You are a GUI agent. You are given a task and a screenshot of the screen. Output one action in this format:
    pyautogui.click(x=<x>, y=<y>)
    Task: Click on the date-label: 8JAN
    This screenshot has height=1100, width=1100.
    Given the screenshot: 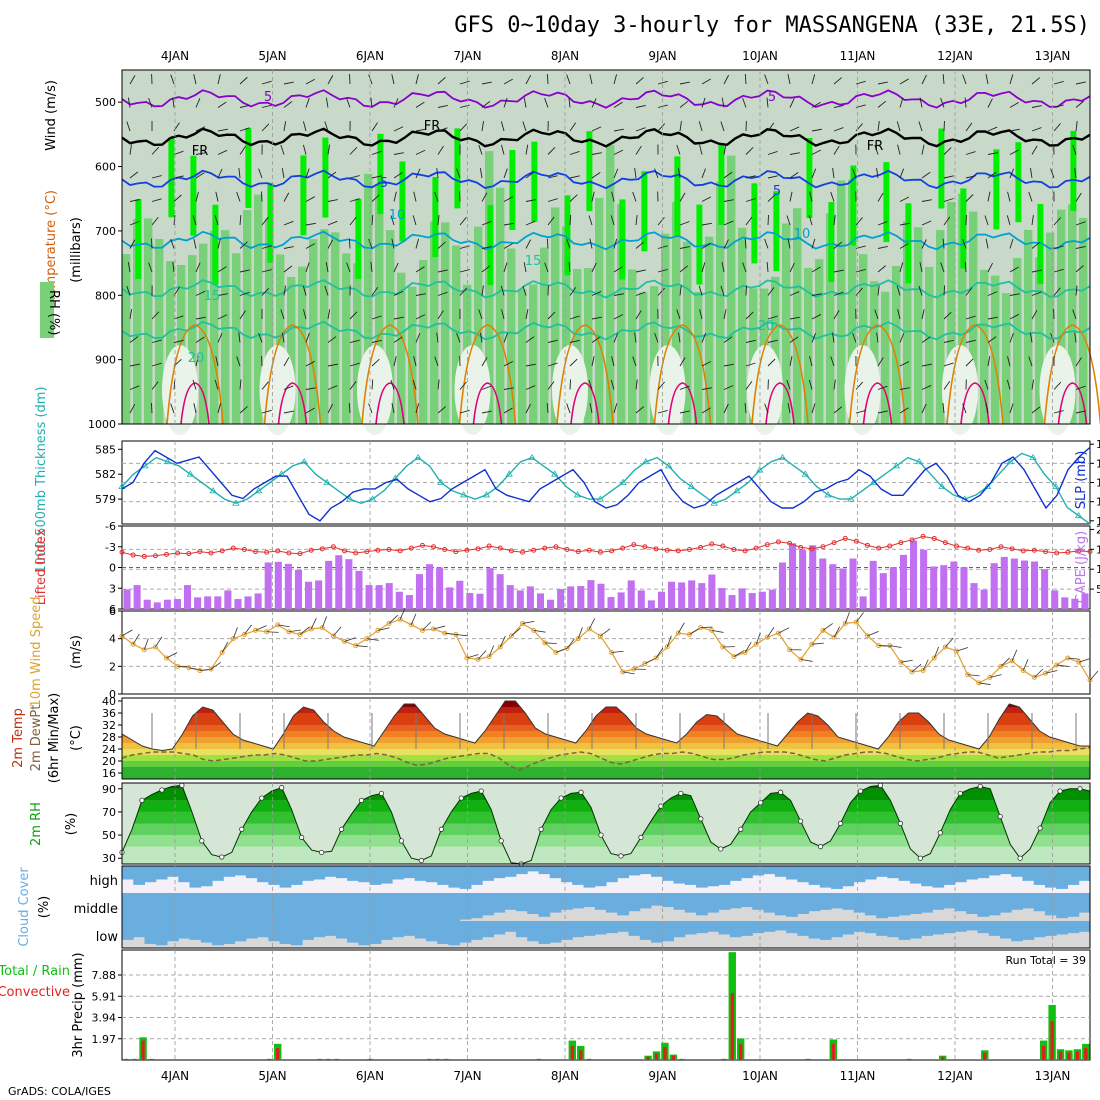 What is the action you would take?
    pyautogui.click(x=565, y=1076)
    